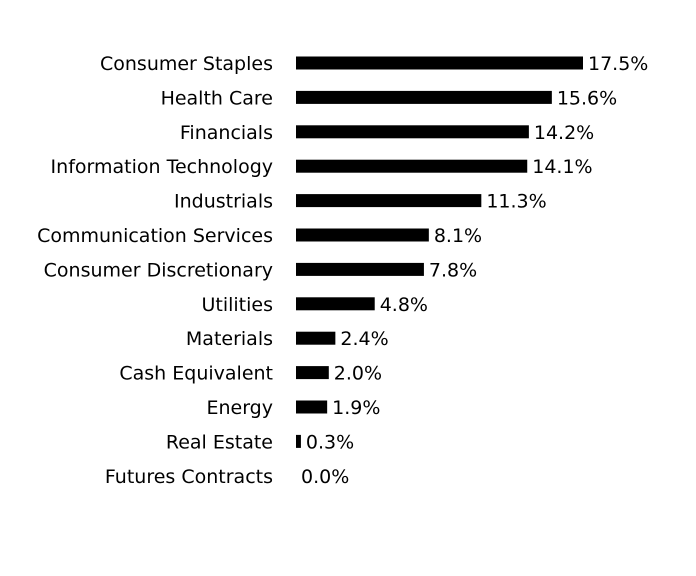 Image resolution: width=696 pixels, height=576 pixels. I want to click on bar-health-care, so click(424, 97).